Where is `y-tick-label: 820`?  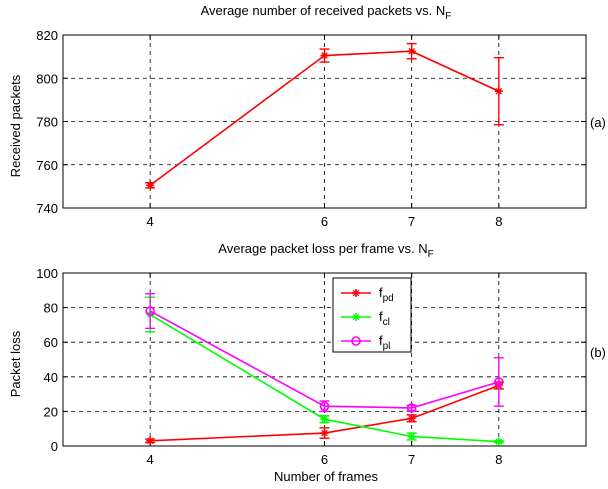
y-tick-label: 820 is located at coordinates (47, 35).